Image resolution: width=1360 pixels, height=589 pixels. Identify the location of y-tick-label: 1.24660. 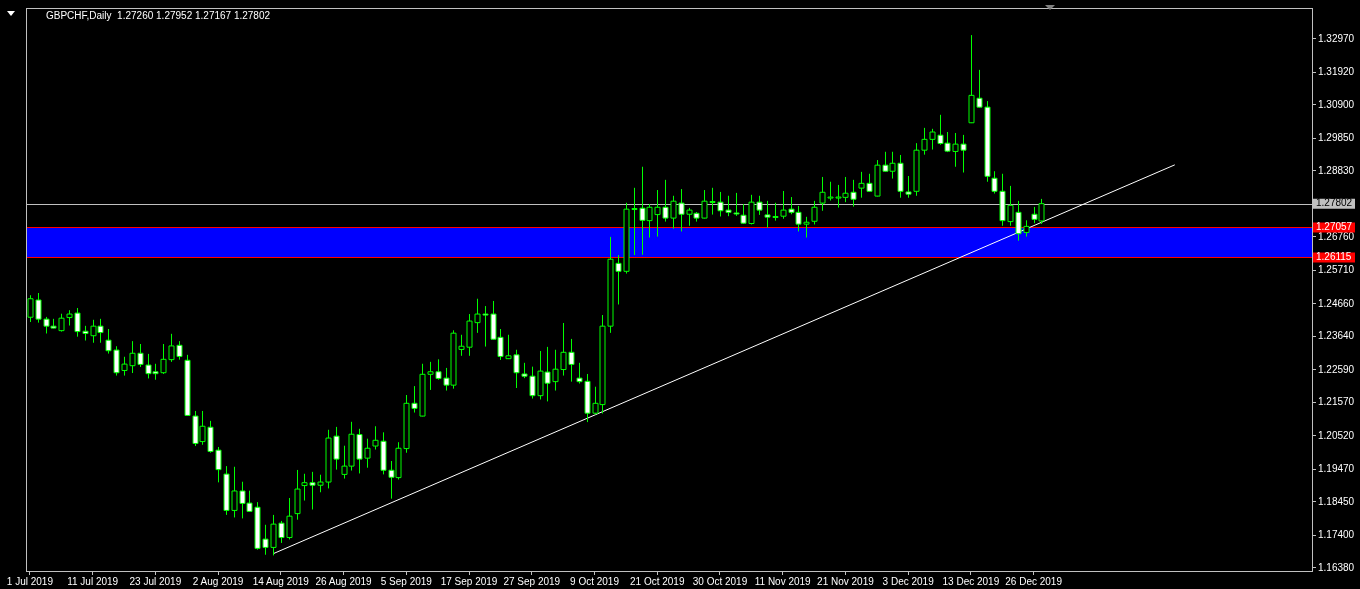
(1336, 303).